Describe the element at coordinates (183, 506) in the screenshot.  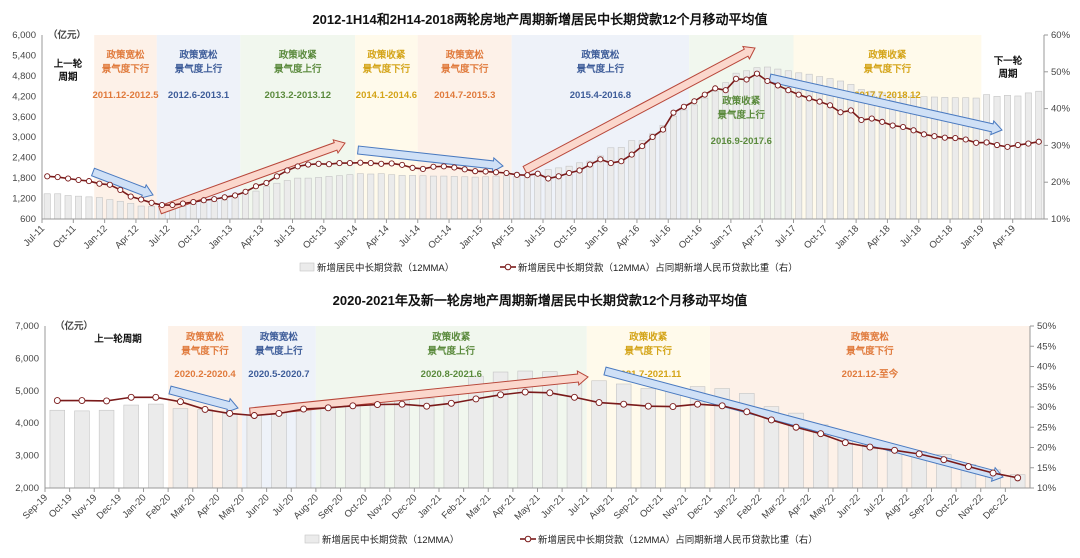
I see `x-tick-label: Mar-20` at that location.